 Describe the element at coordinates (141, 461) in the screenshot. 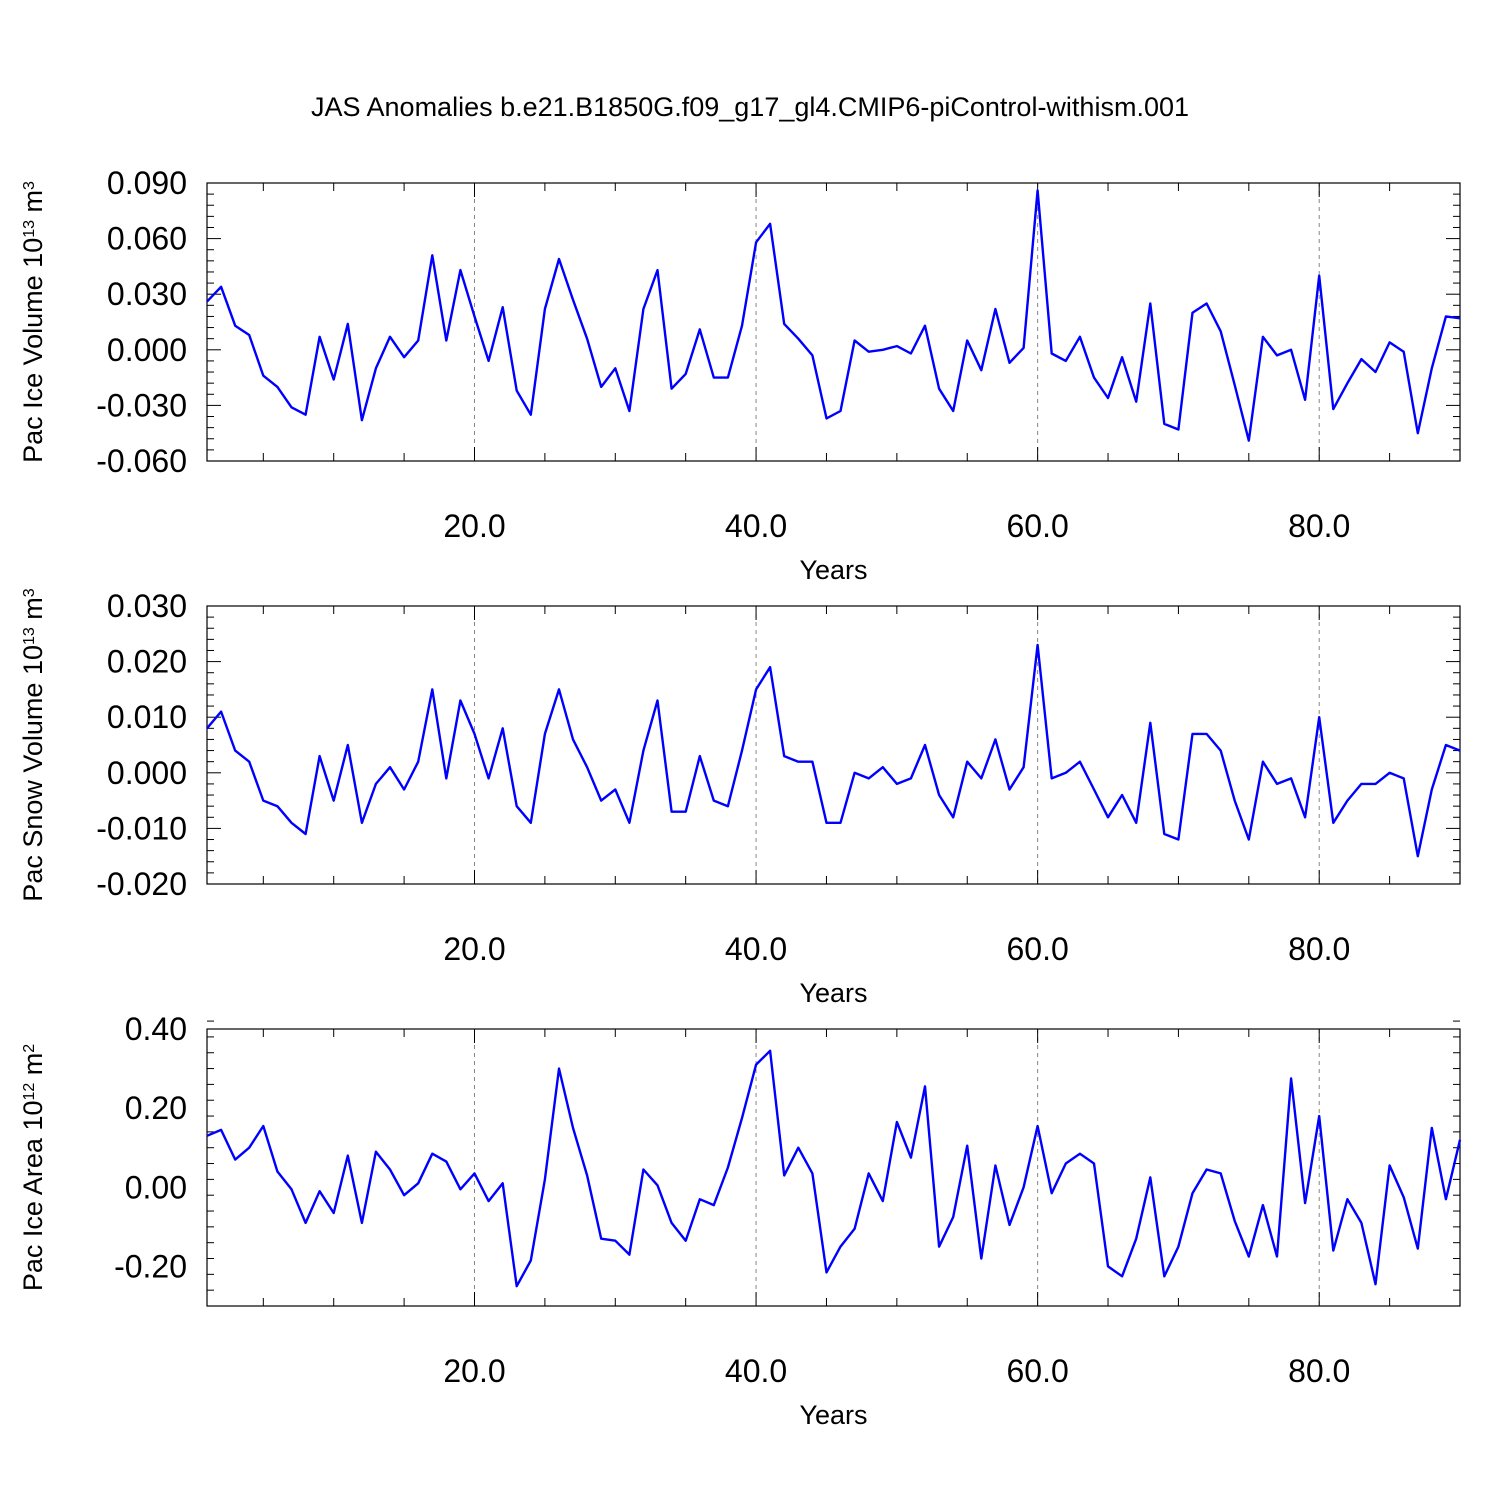

I see `y-tick-label: -0.060` at that location.